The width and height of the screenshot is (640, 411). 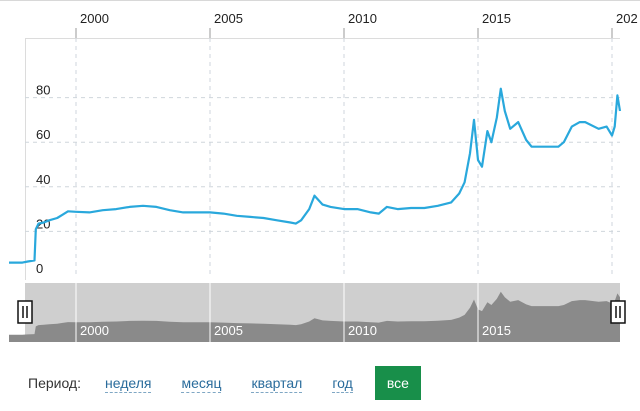 What do you see at coordinates (362, 18) in the screenshot?
I see `x-tick-label: 2010` at bounding box center [362, 18].